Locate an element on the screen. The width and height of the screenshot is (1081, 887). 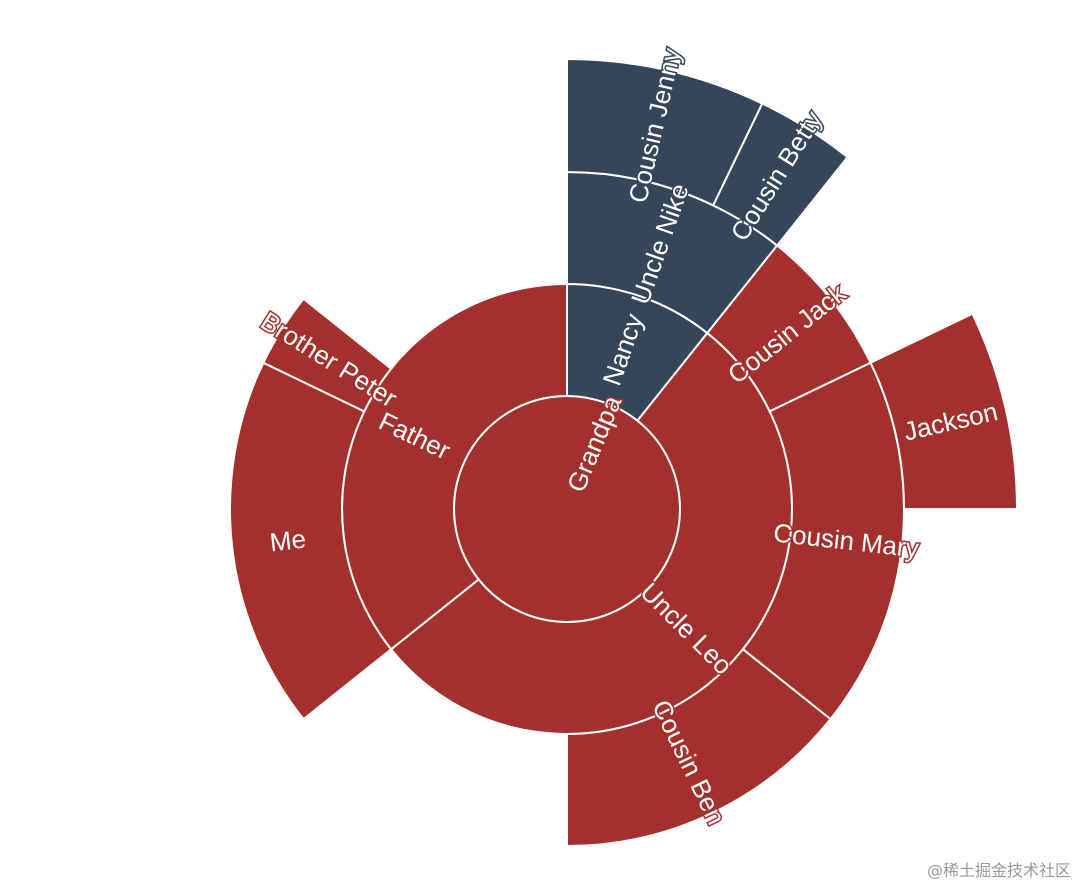
label-me: Me is located at coordinates (287, 541).